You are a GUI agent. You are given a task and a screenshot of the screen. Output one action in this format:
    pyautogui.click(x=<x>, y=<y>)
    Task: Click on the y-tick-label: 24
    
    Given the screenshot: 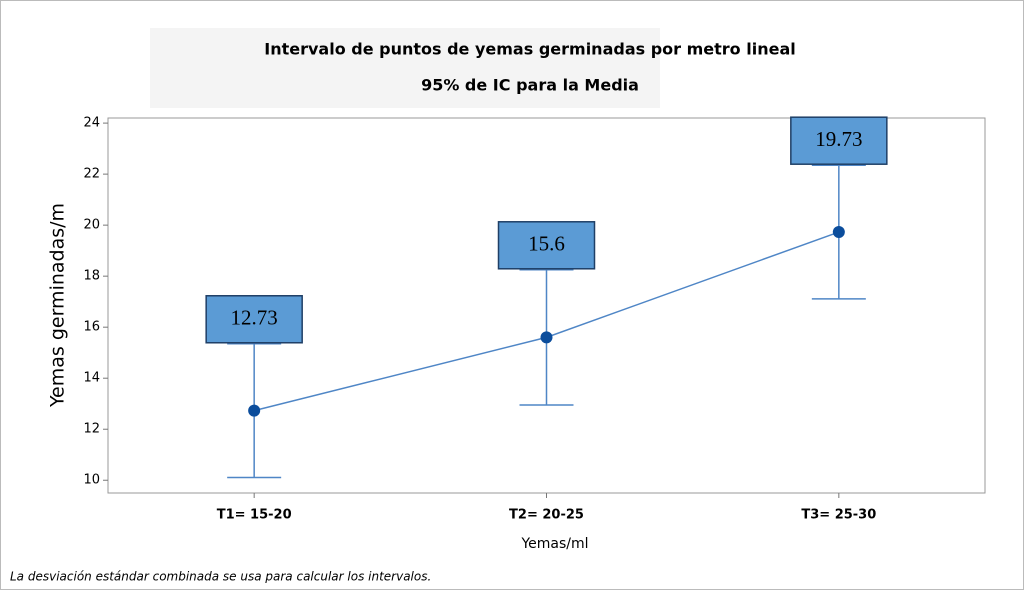 What is the action you would take?
    pyautogui.click(x=91, y=123)
    